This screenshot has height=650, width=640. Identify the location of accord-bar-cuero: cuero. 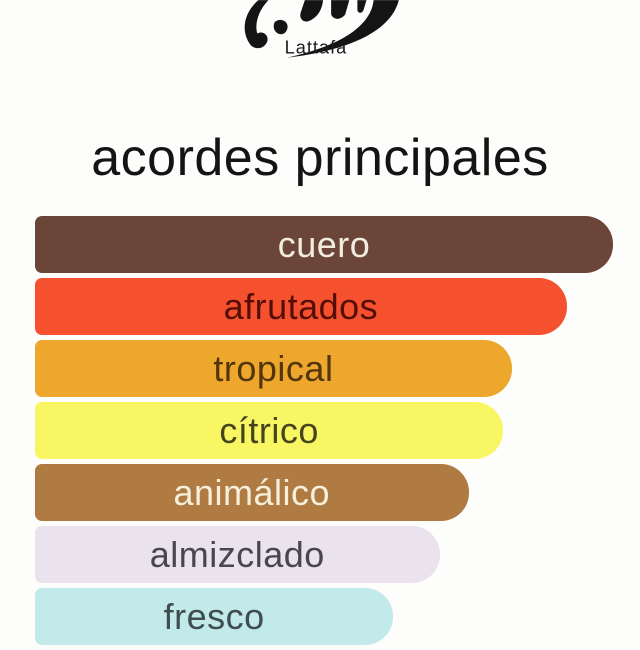
(324, 244).